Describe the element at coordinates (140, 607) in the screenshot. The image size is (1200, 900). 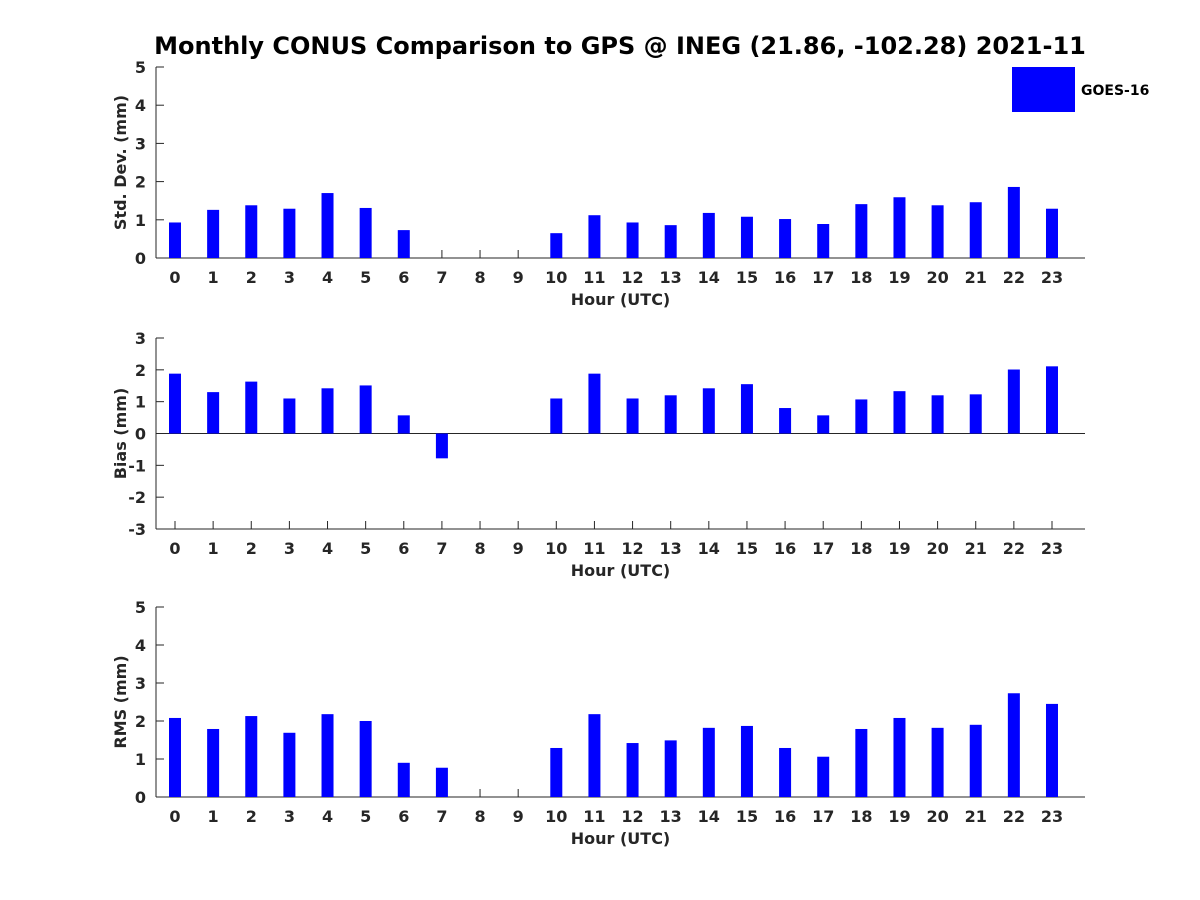
I see `y-tick-label: 5` at that location.